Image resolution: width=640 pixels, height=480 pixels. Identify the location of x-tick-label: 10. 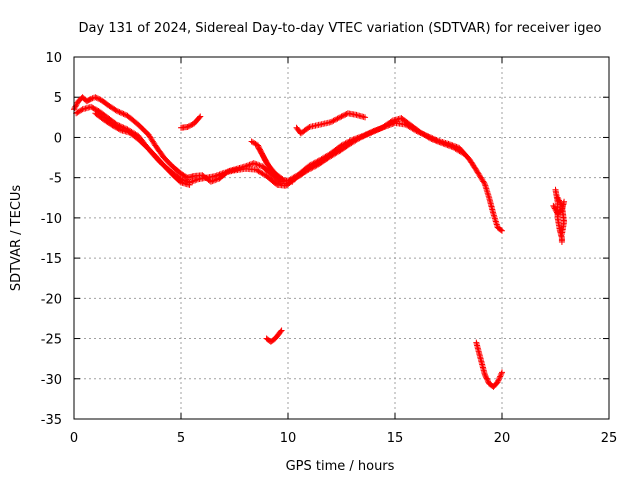
(288, 438).